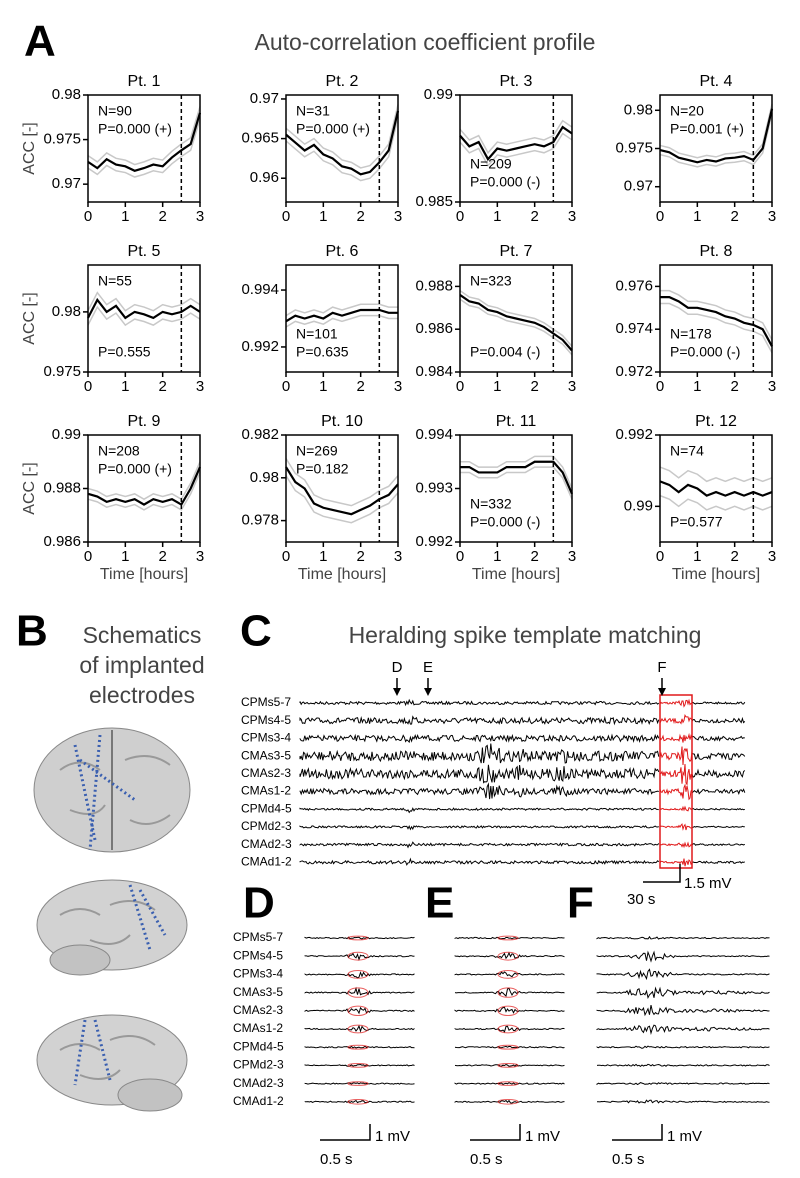 Image resolution: width=800 pixels, height=1178 pixels. What do you see at coordinates (516, 421) in the screenshot?
I see `chart-title: Pt. 11` at bounding box center [516, 421].